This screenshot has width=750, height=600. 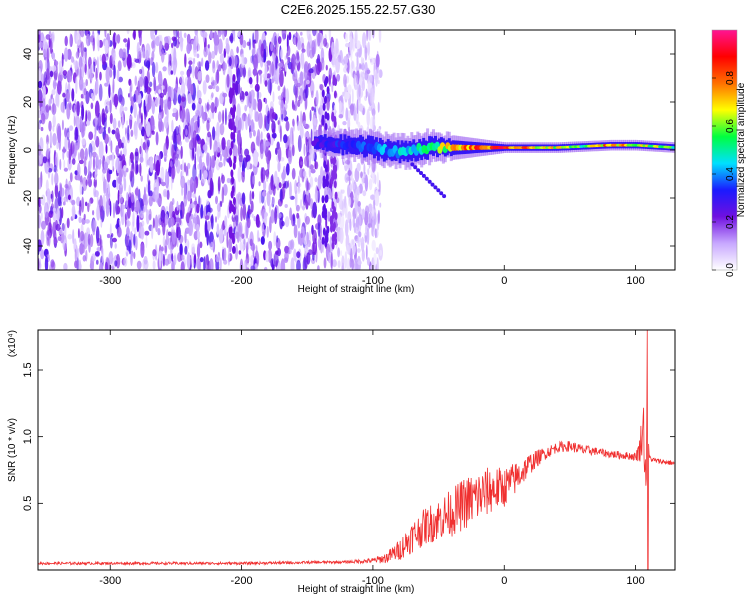 What do you see at coordinates (493, 163) in the screenshot?
I see `spectrogram-signal-band` at bounding box center [493, 163].